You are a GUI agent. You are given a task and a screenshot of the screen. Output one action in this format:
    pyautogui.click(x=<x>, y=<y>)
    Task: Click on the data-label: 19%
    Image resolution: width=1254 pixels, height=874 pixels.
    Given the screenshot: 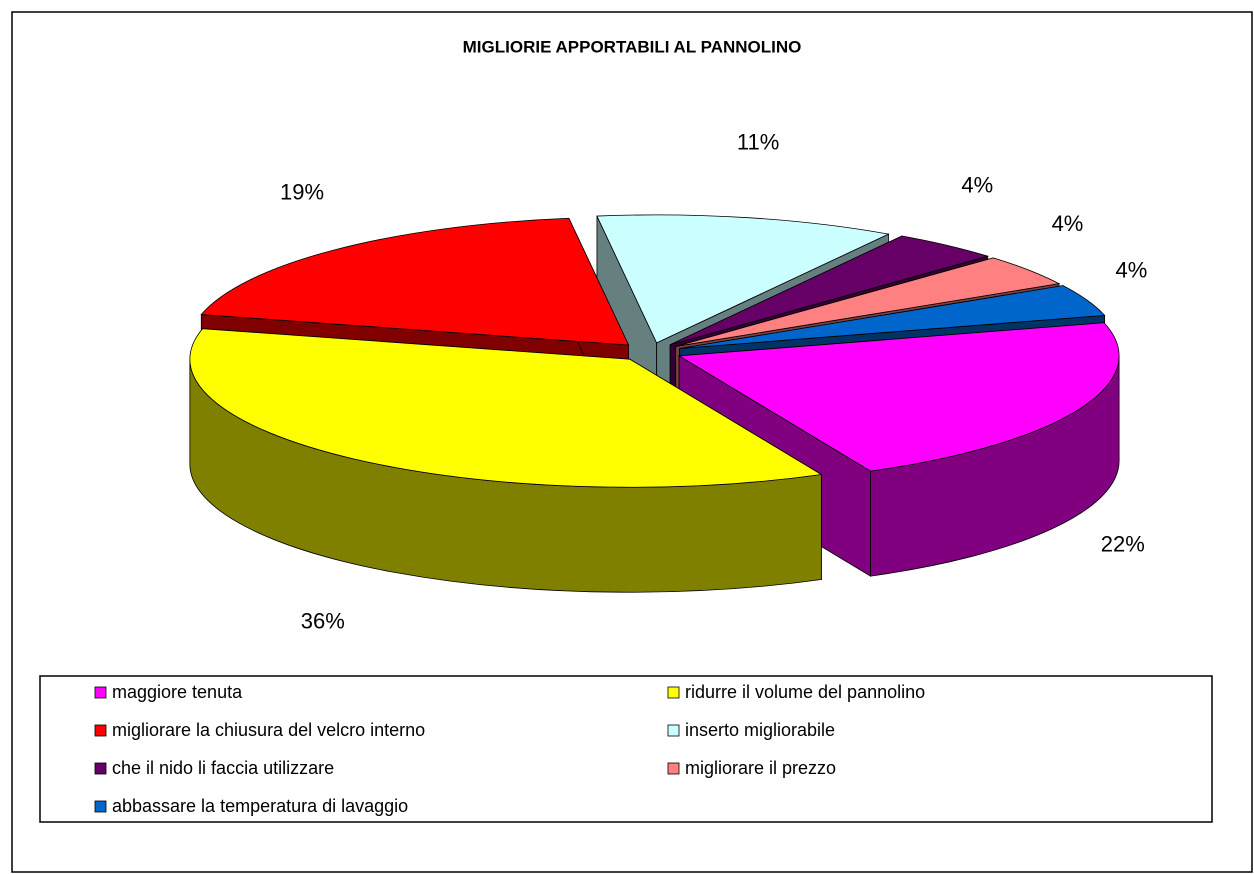 What is the action you would take?
    pyautogui.click(x=302, y=192)
    